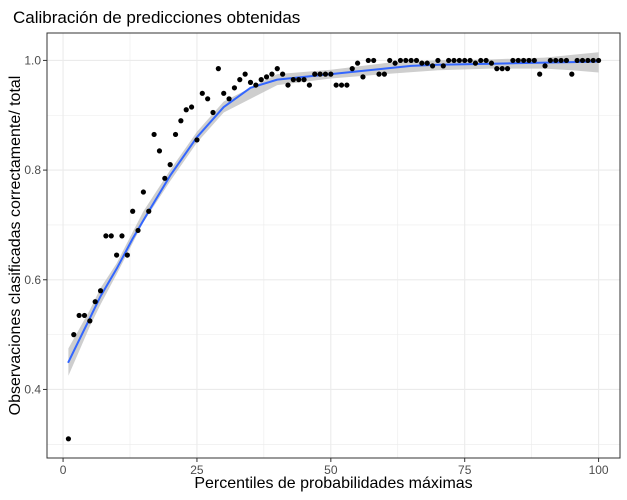 This screenshot has width=627, height=500. I want to click on y-axis-ticks: 0.4 0.6 0.8 1.0, so click(35, 224).